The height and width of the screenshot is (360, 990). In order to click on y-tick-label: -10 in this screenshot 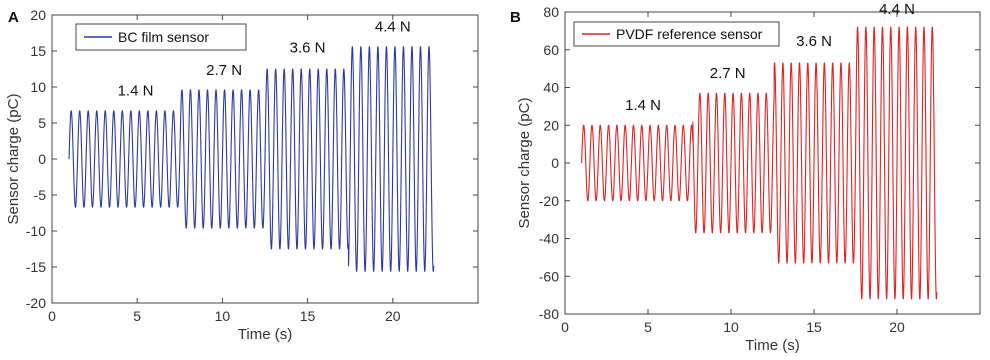, I will do `click(36, 231)`.